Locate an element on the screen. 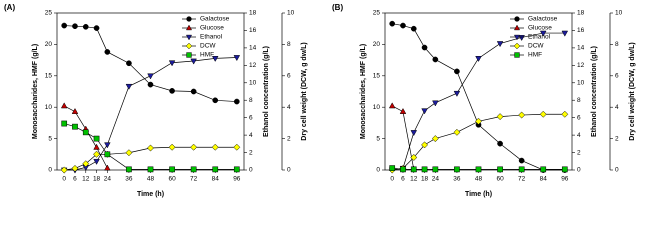 This screenshot has height=240, width=656. y3-axis-label: Dry cell weight (DCW, g dw/L) is located at coordinates (632, 91).